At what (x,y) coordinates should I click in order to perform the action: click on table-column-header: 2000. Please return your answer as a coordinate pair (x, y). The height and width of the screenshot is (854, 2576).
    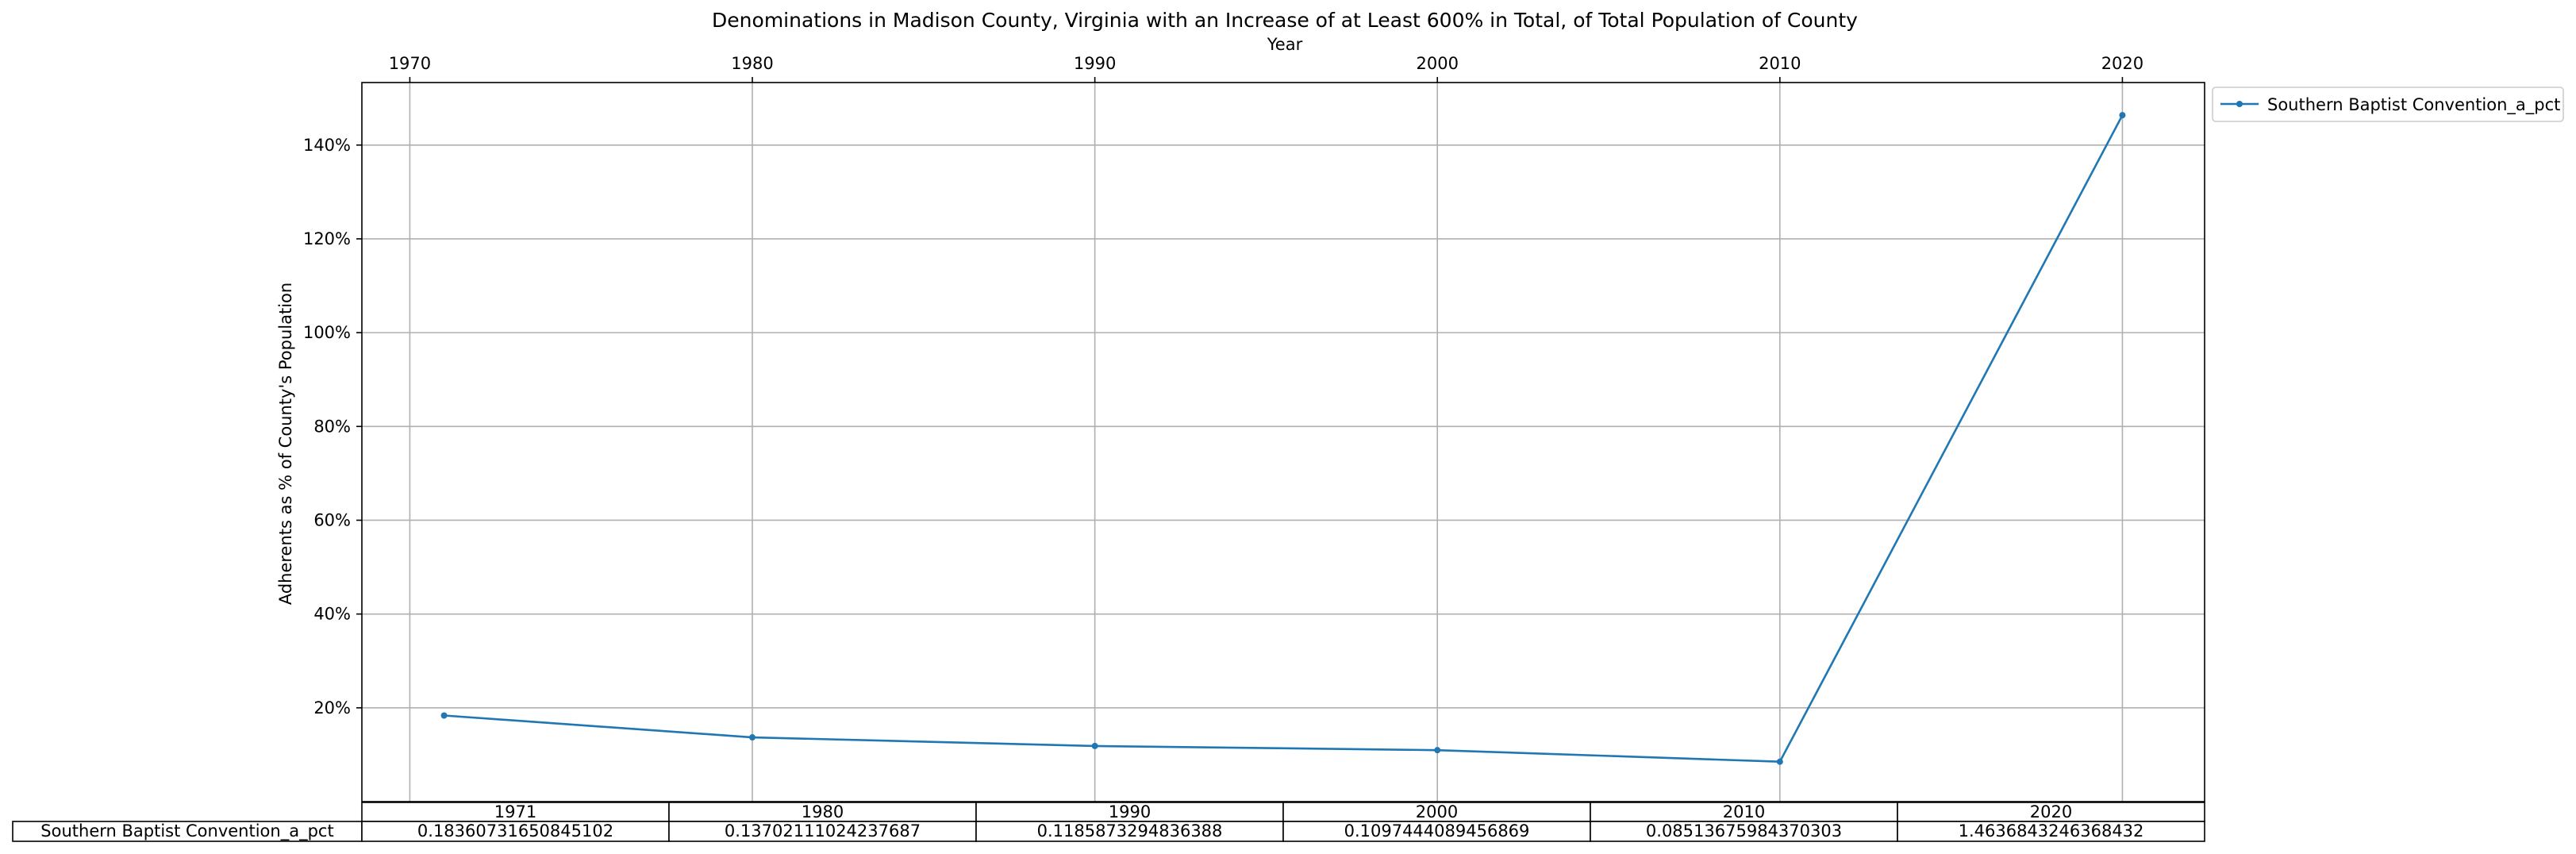
    Looking at the image, I should click on (1437, 811).